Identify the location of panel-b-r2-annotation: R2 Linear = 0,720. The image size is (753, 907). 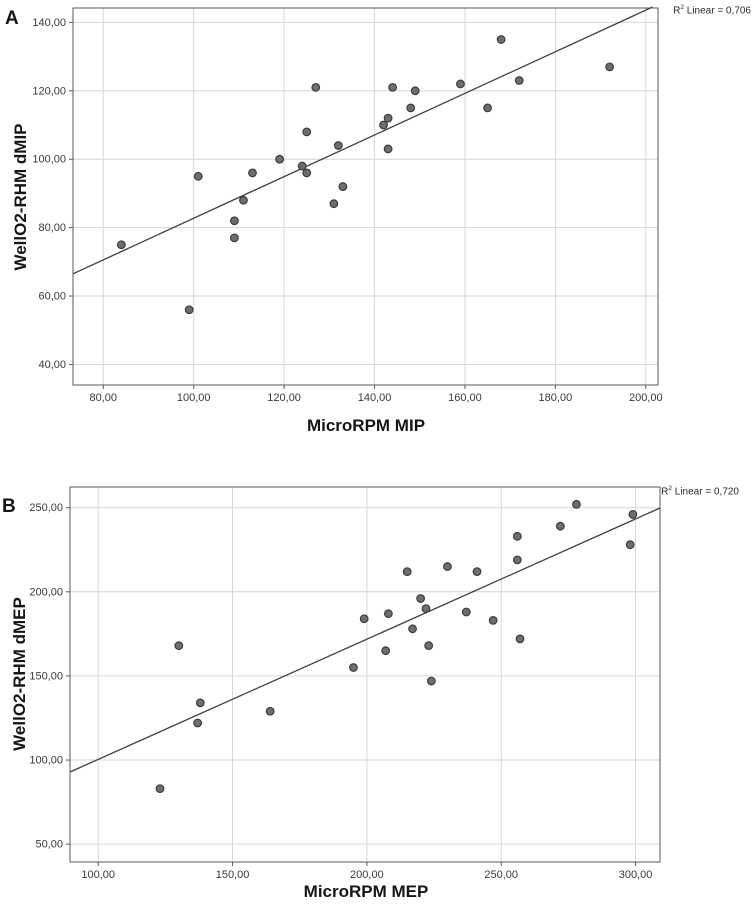
(700, 491).